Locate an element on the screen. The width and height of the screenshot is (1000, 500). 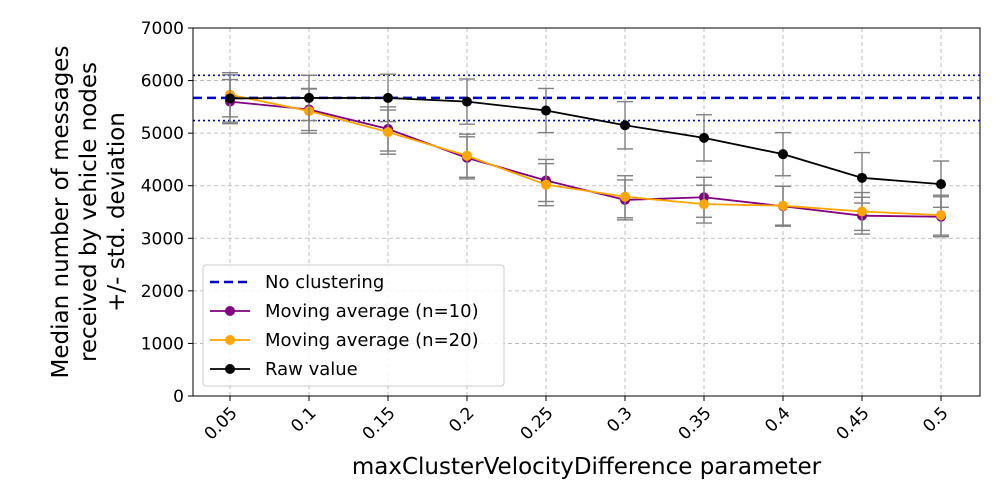
legend-entry-moving-average-20: Moving average (n=20) is located at coordinates (344, 340).